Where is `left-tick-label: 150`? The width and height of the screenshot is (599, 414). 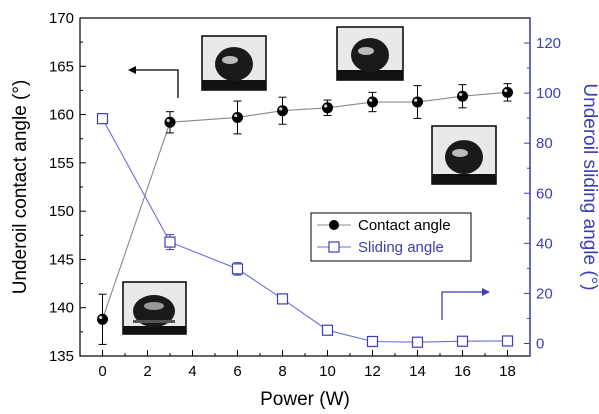
left-tick-label: 150 is located at coordinates (61, 211).